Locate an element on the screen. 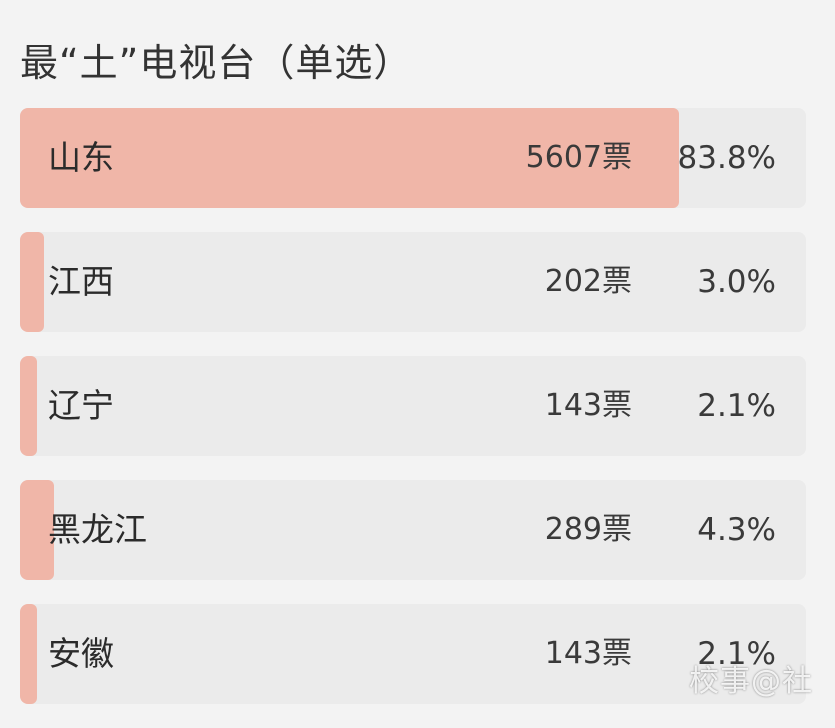 The width and height of the screenshot is (835, 728). vote-percent: 83.8% is located at coordinates (726, 158).